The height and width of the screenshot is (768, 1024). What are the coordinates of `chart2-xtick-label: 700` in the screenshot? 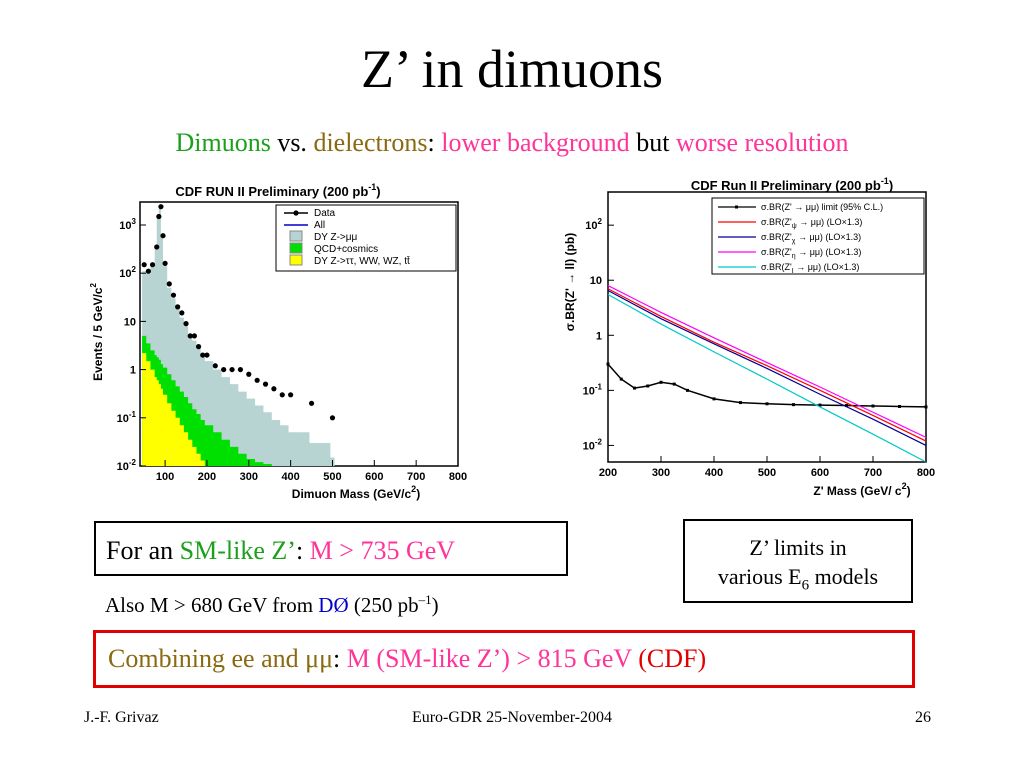 It's located at (873, 473).